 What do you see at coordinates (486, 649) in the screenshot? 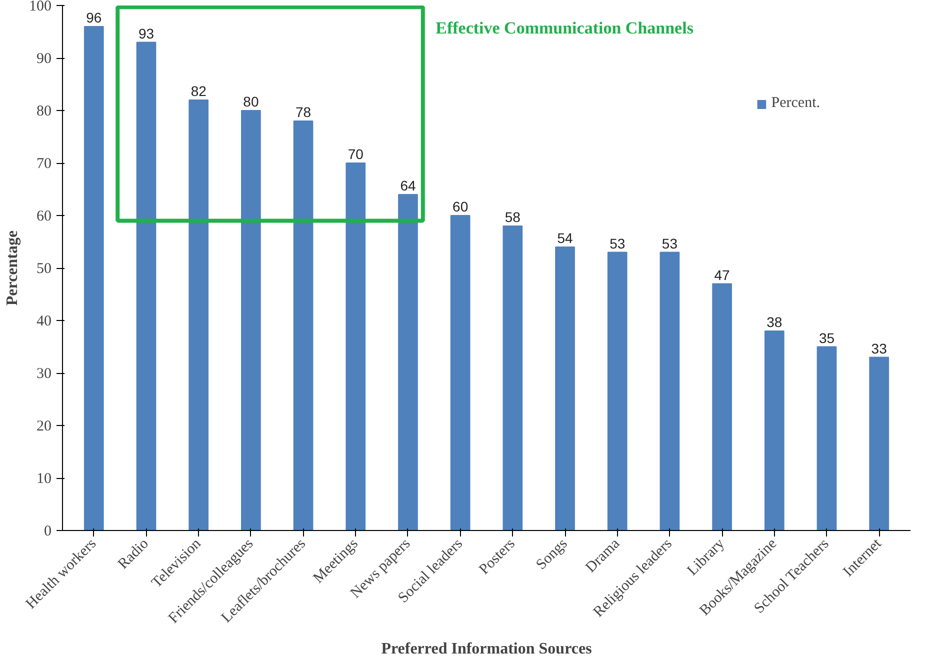
I see `x-axis-title: Preferred Information Sources` at bounding box center [486, 649].